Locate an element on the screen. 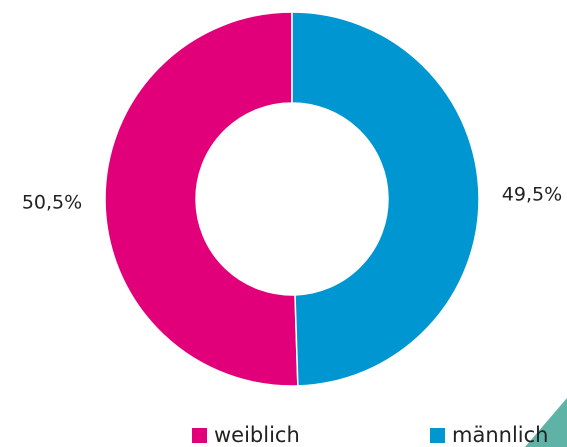 This screenshot has height=447, width=567. data-label: 49,5% is located at coordinates (532, 195).